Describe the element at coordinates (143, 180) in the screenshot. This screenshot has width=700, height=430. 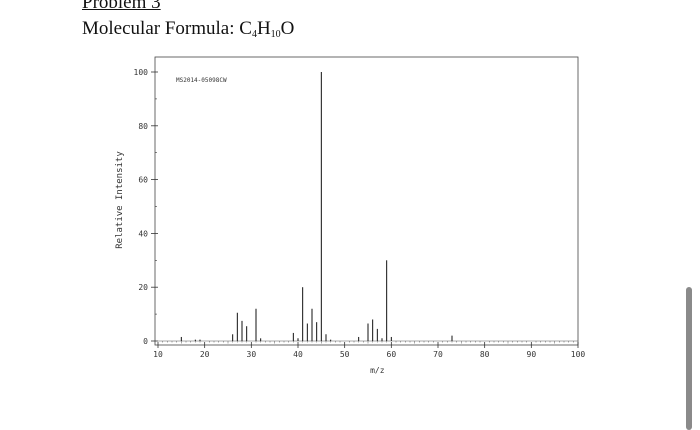
I see `y-tick-label: 60` at that location.